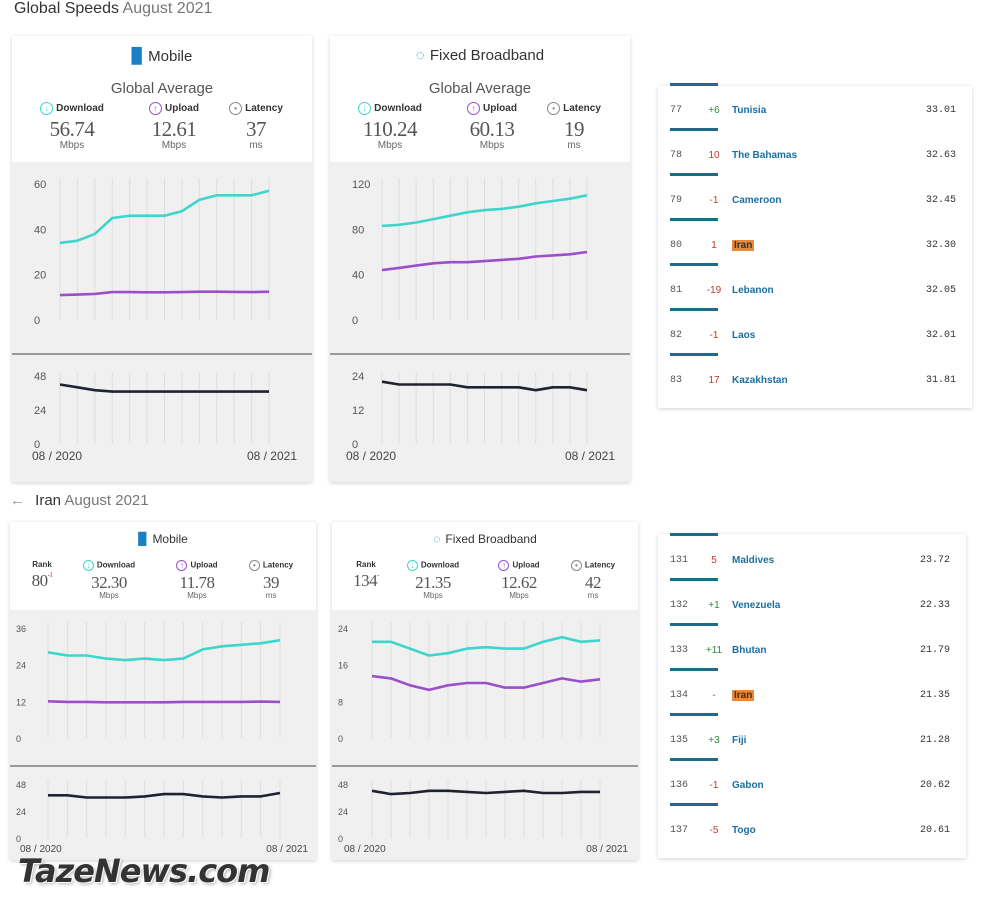  What do you see at coordinates (934, 785) in the screenshot?
I see `speed-value: 20.62` at bounding box center [934, 785].